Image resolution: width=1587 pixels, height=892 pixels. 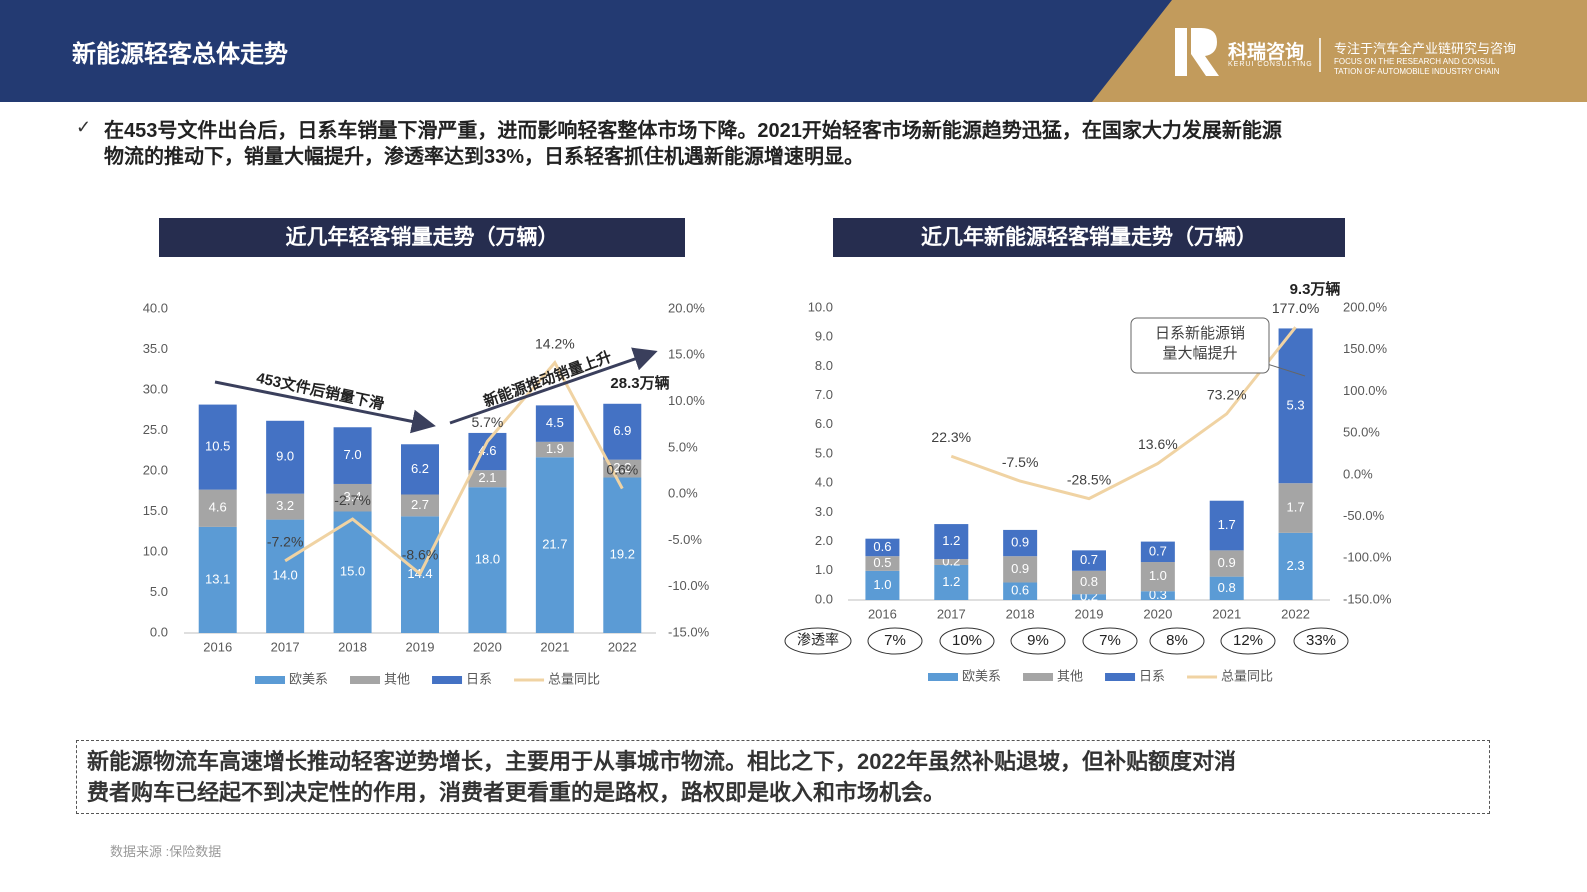 I want to click on bar-value-label: 6.9, so click(x=622, y=430).